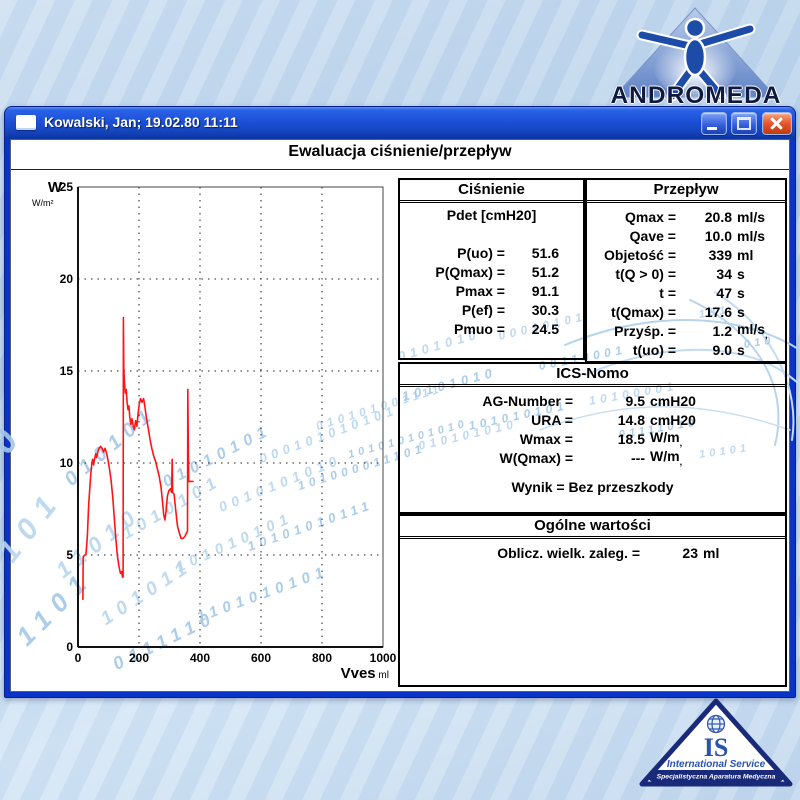  I want to click on svg-text: 200, so click(139, 658).